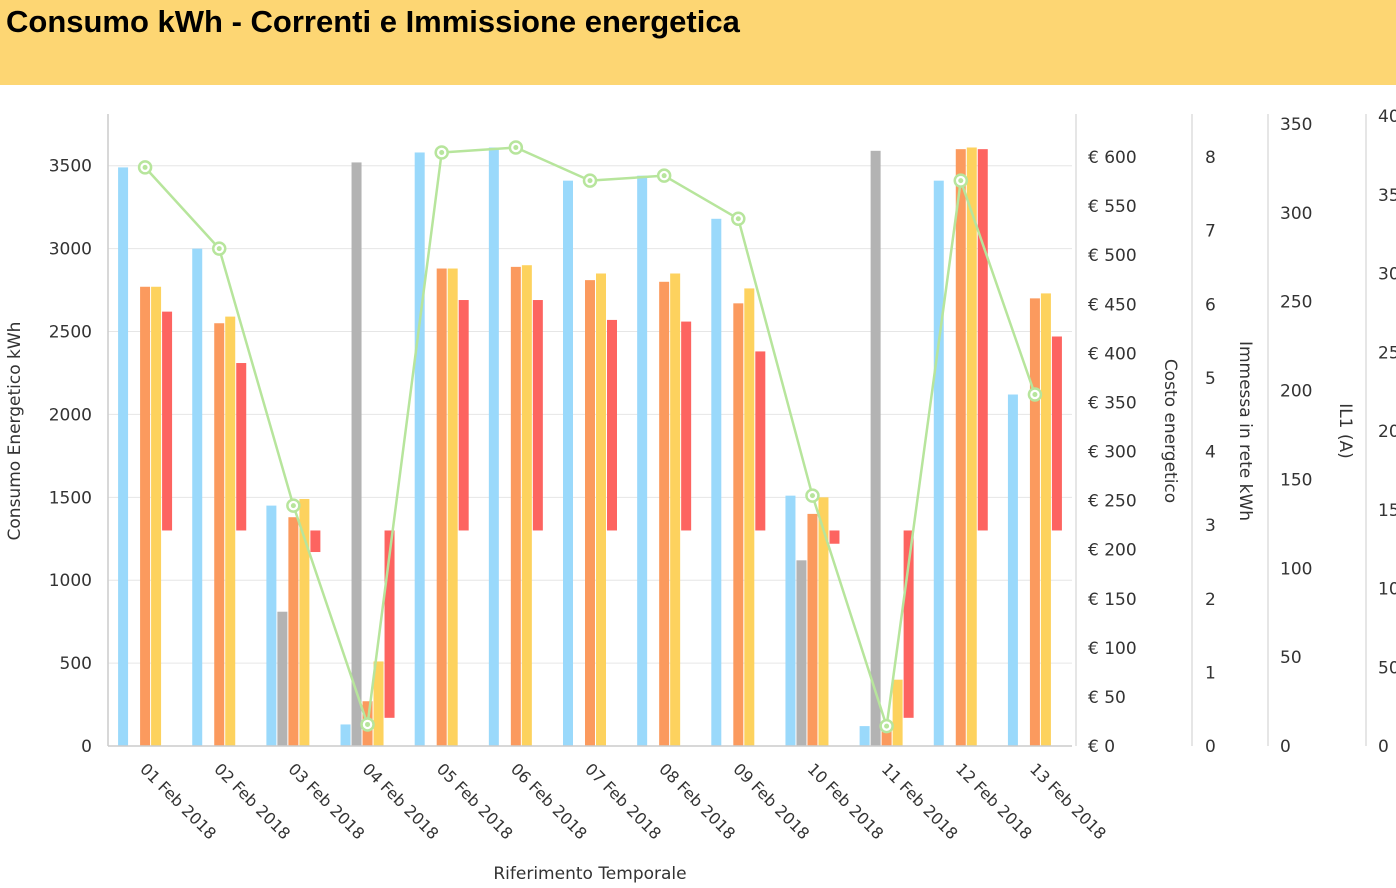 The image size is (1396, 888). What do you see at coordinates (252, 801) in the screenshot?
I see `x-tick-label: 02 Feb 2018` at bounding box center [252, 801].